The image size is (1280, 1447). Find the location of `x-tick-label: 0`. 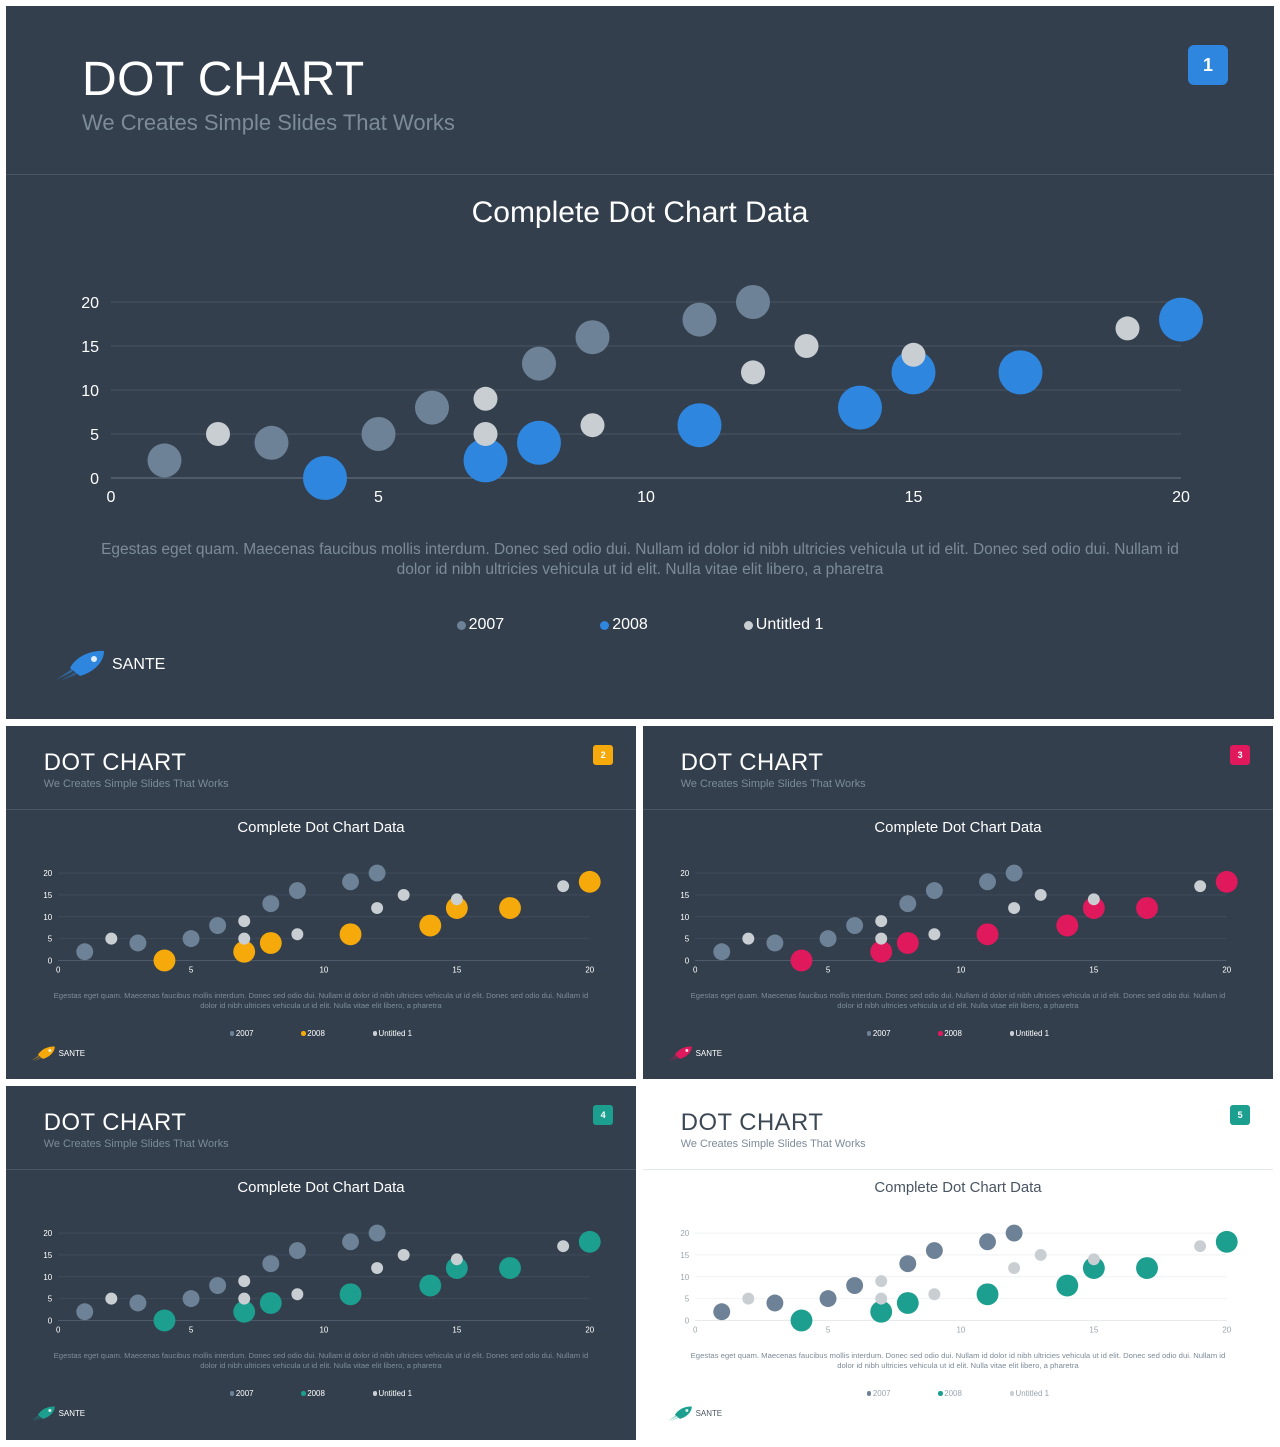

x-tick-label: 0 is located at coordinates (58, 1329).